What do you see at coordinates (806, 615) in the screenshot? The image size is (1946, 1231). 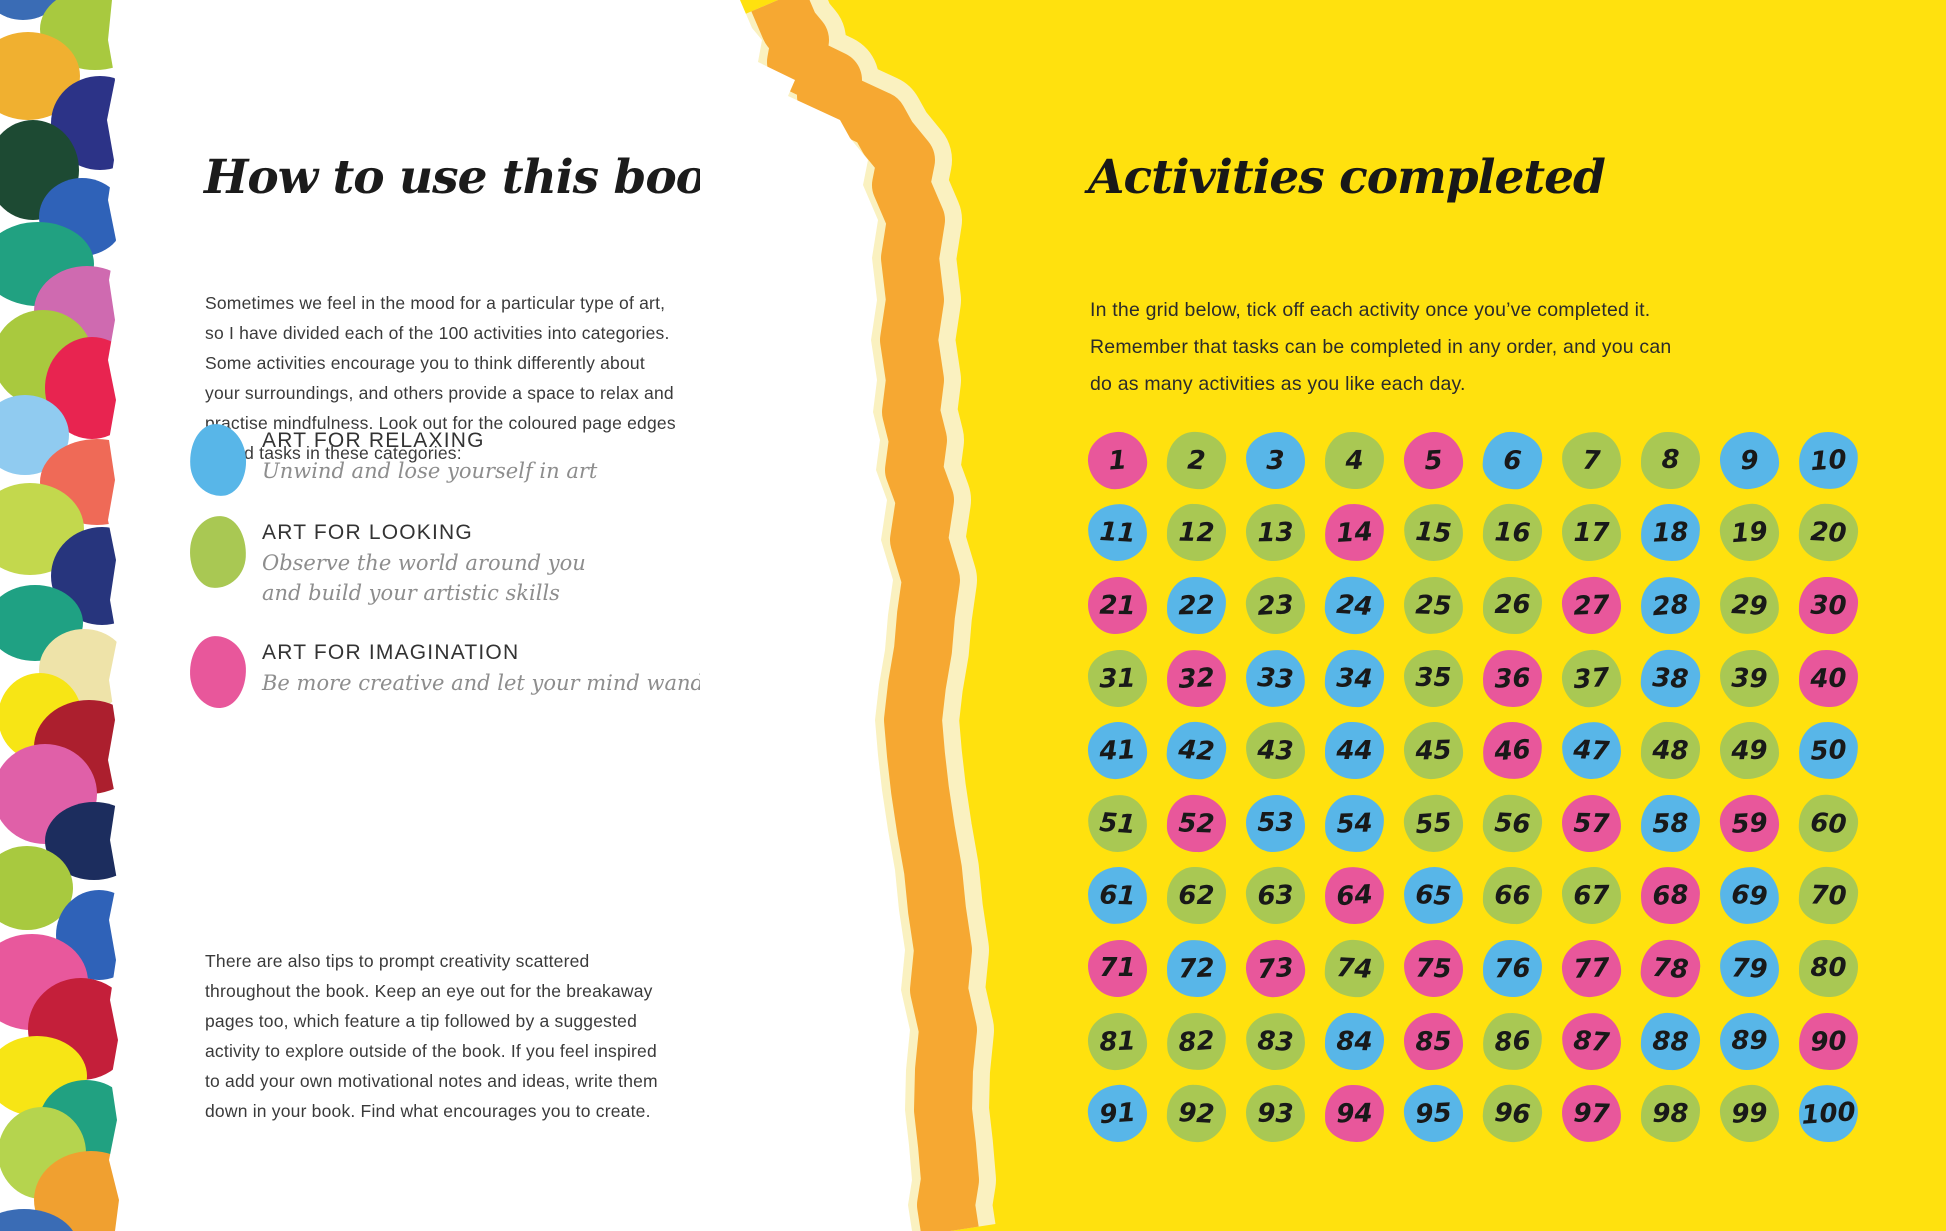 I see `seam-white-page-edge` at bounding box center [806, 615].